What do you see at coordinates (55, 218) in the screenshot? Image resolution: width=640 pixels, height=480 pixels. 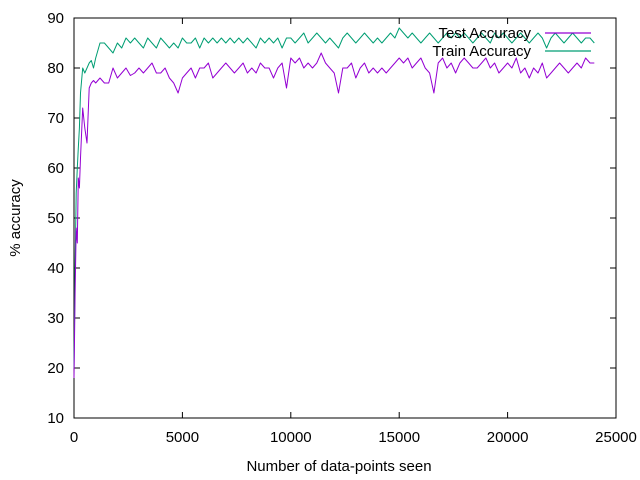 I see `y-tick-label: 50` at bounding box center [55, 218].